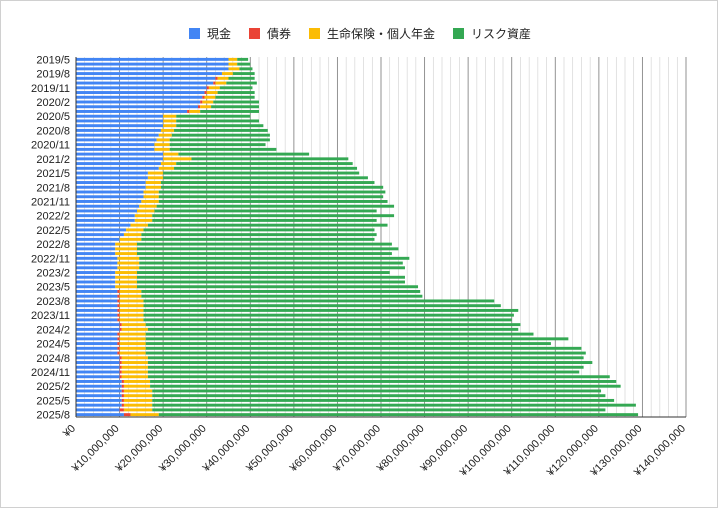 The width and height of the screenshot is (718, 508). I want to click on category-label: 2023/11, so click(50, 316).